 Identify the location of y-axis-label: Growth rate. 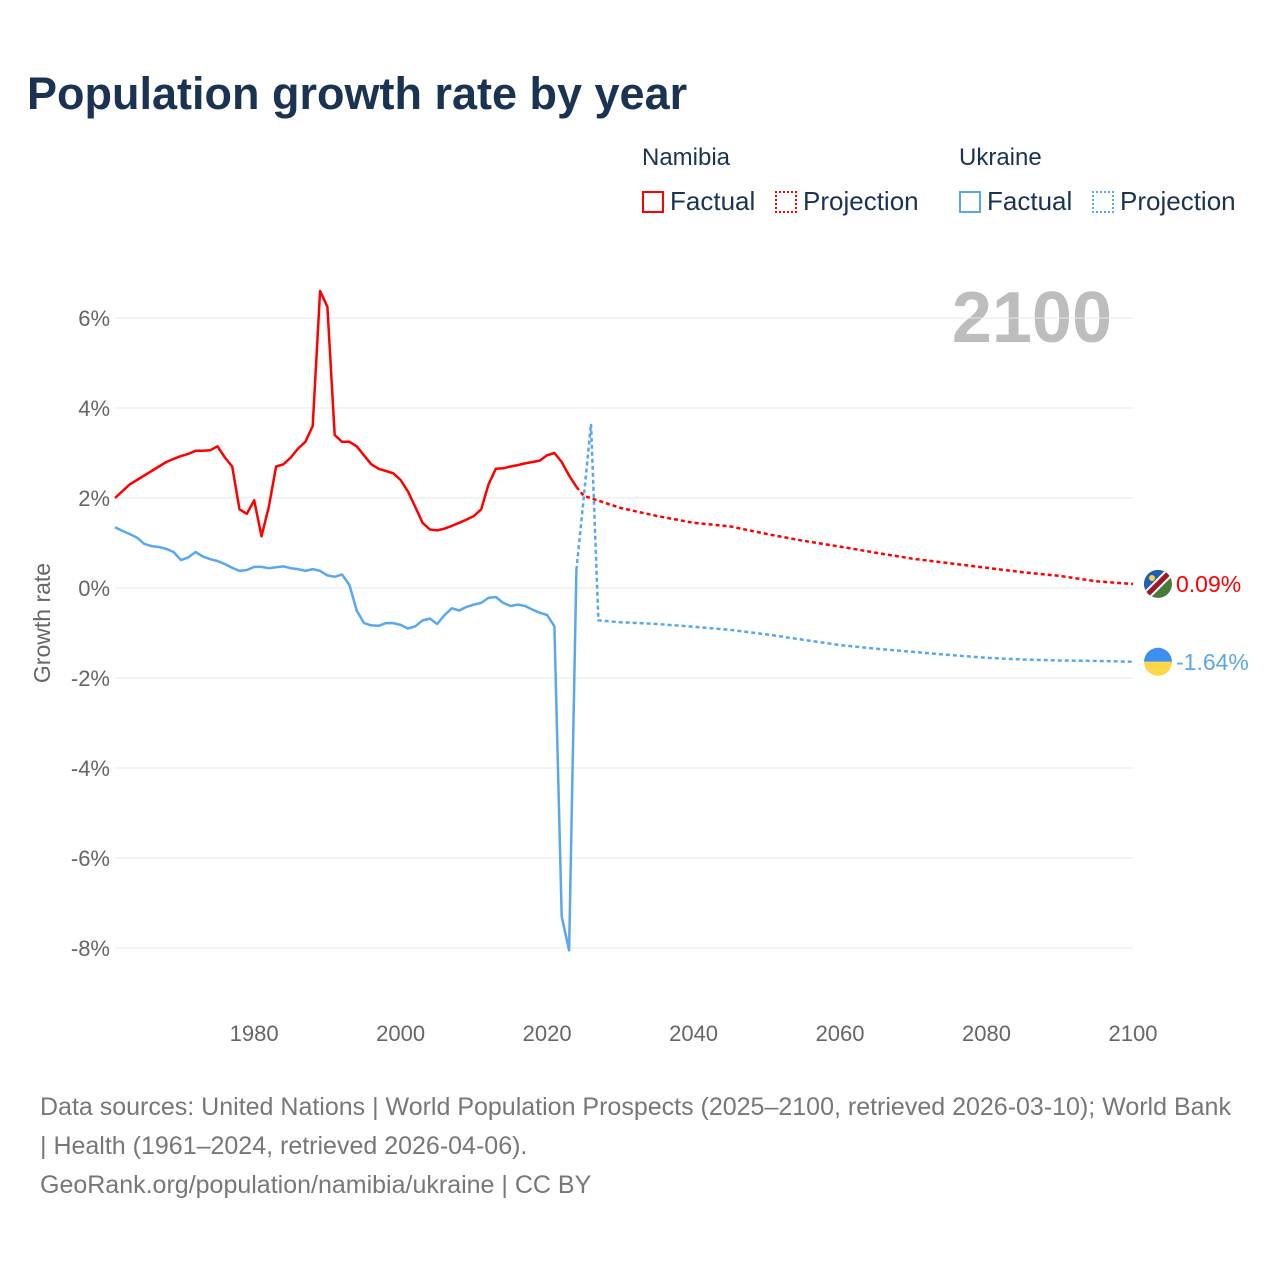
(42, 623).